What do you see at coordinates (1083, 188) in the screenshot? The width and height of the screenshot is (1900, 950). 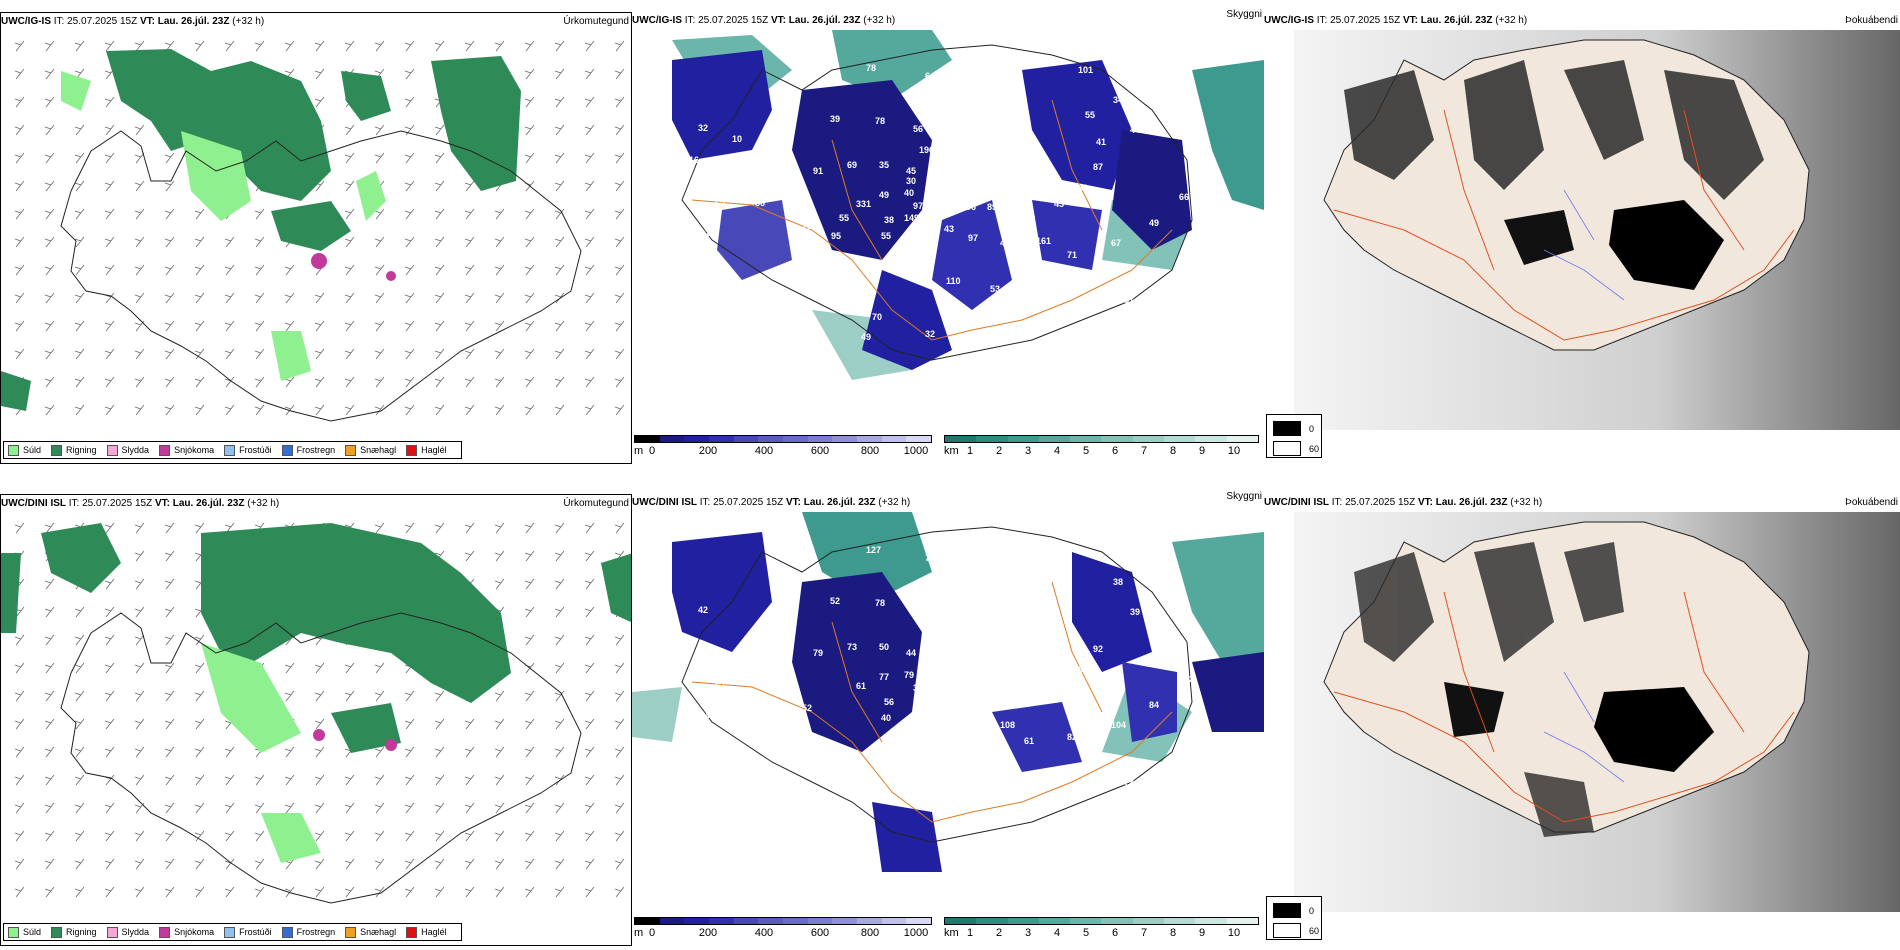 I see `cloud-base-label: 32` at bounding box center [1083, 188].